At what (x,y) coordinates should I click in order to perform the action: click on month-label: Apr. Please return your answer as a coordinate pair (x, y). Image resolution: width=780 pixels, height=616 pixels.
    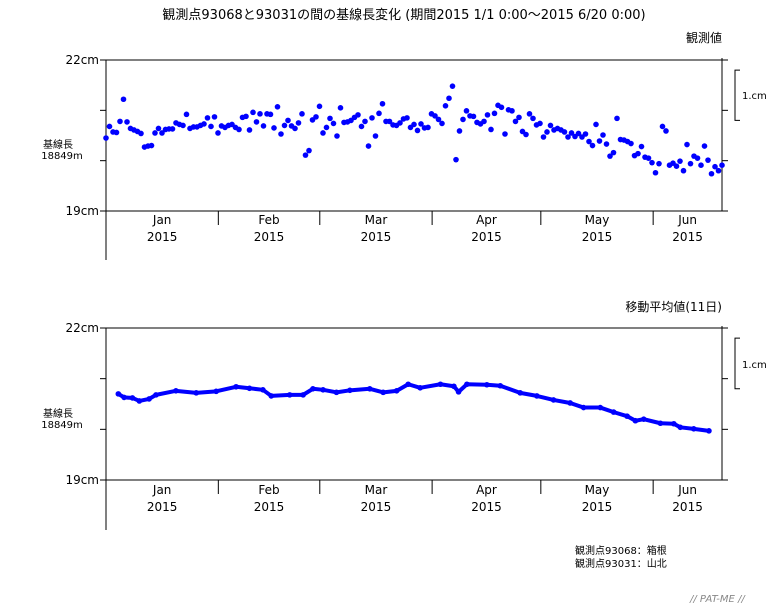
    Looking at the image, I should click on (486, 490).